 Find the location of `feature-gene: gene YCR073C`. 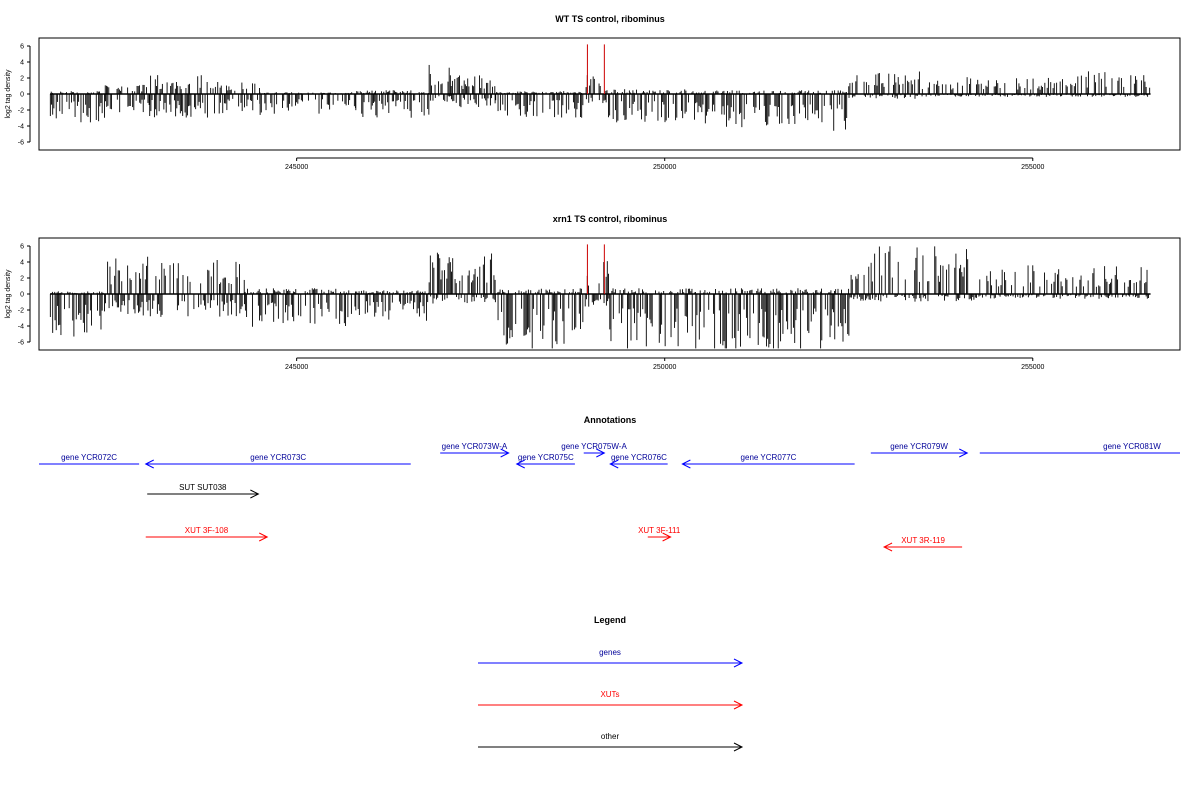

feature-gene: gene YCR073C is located at coordinates (277, 461).